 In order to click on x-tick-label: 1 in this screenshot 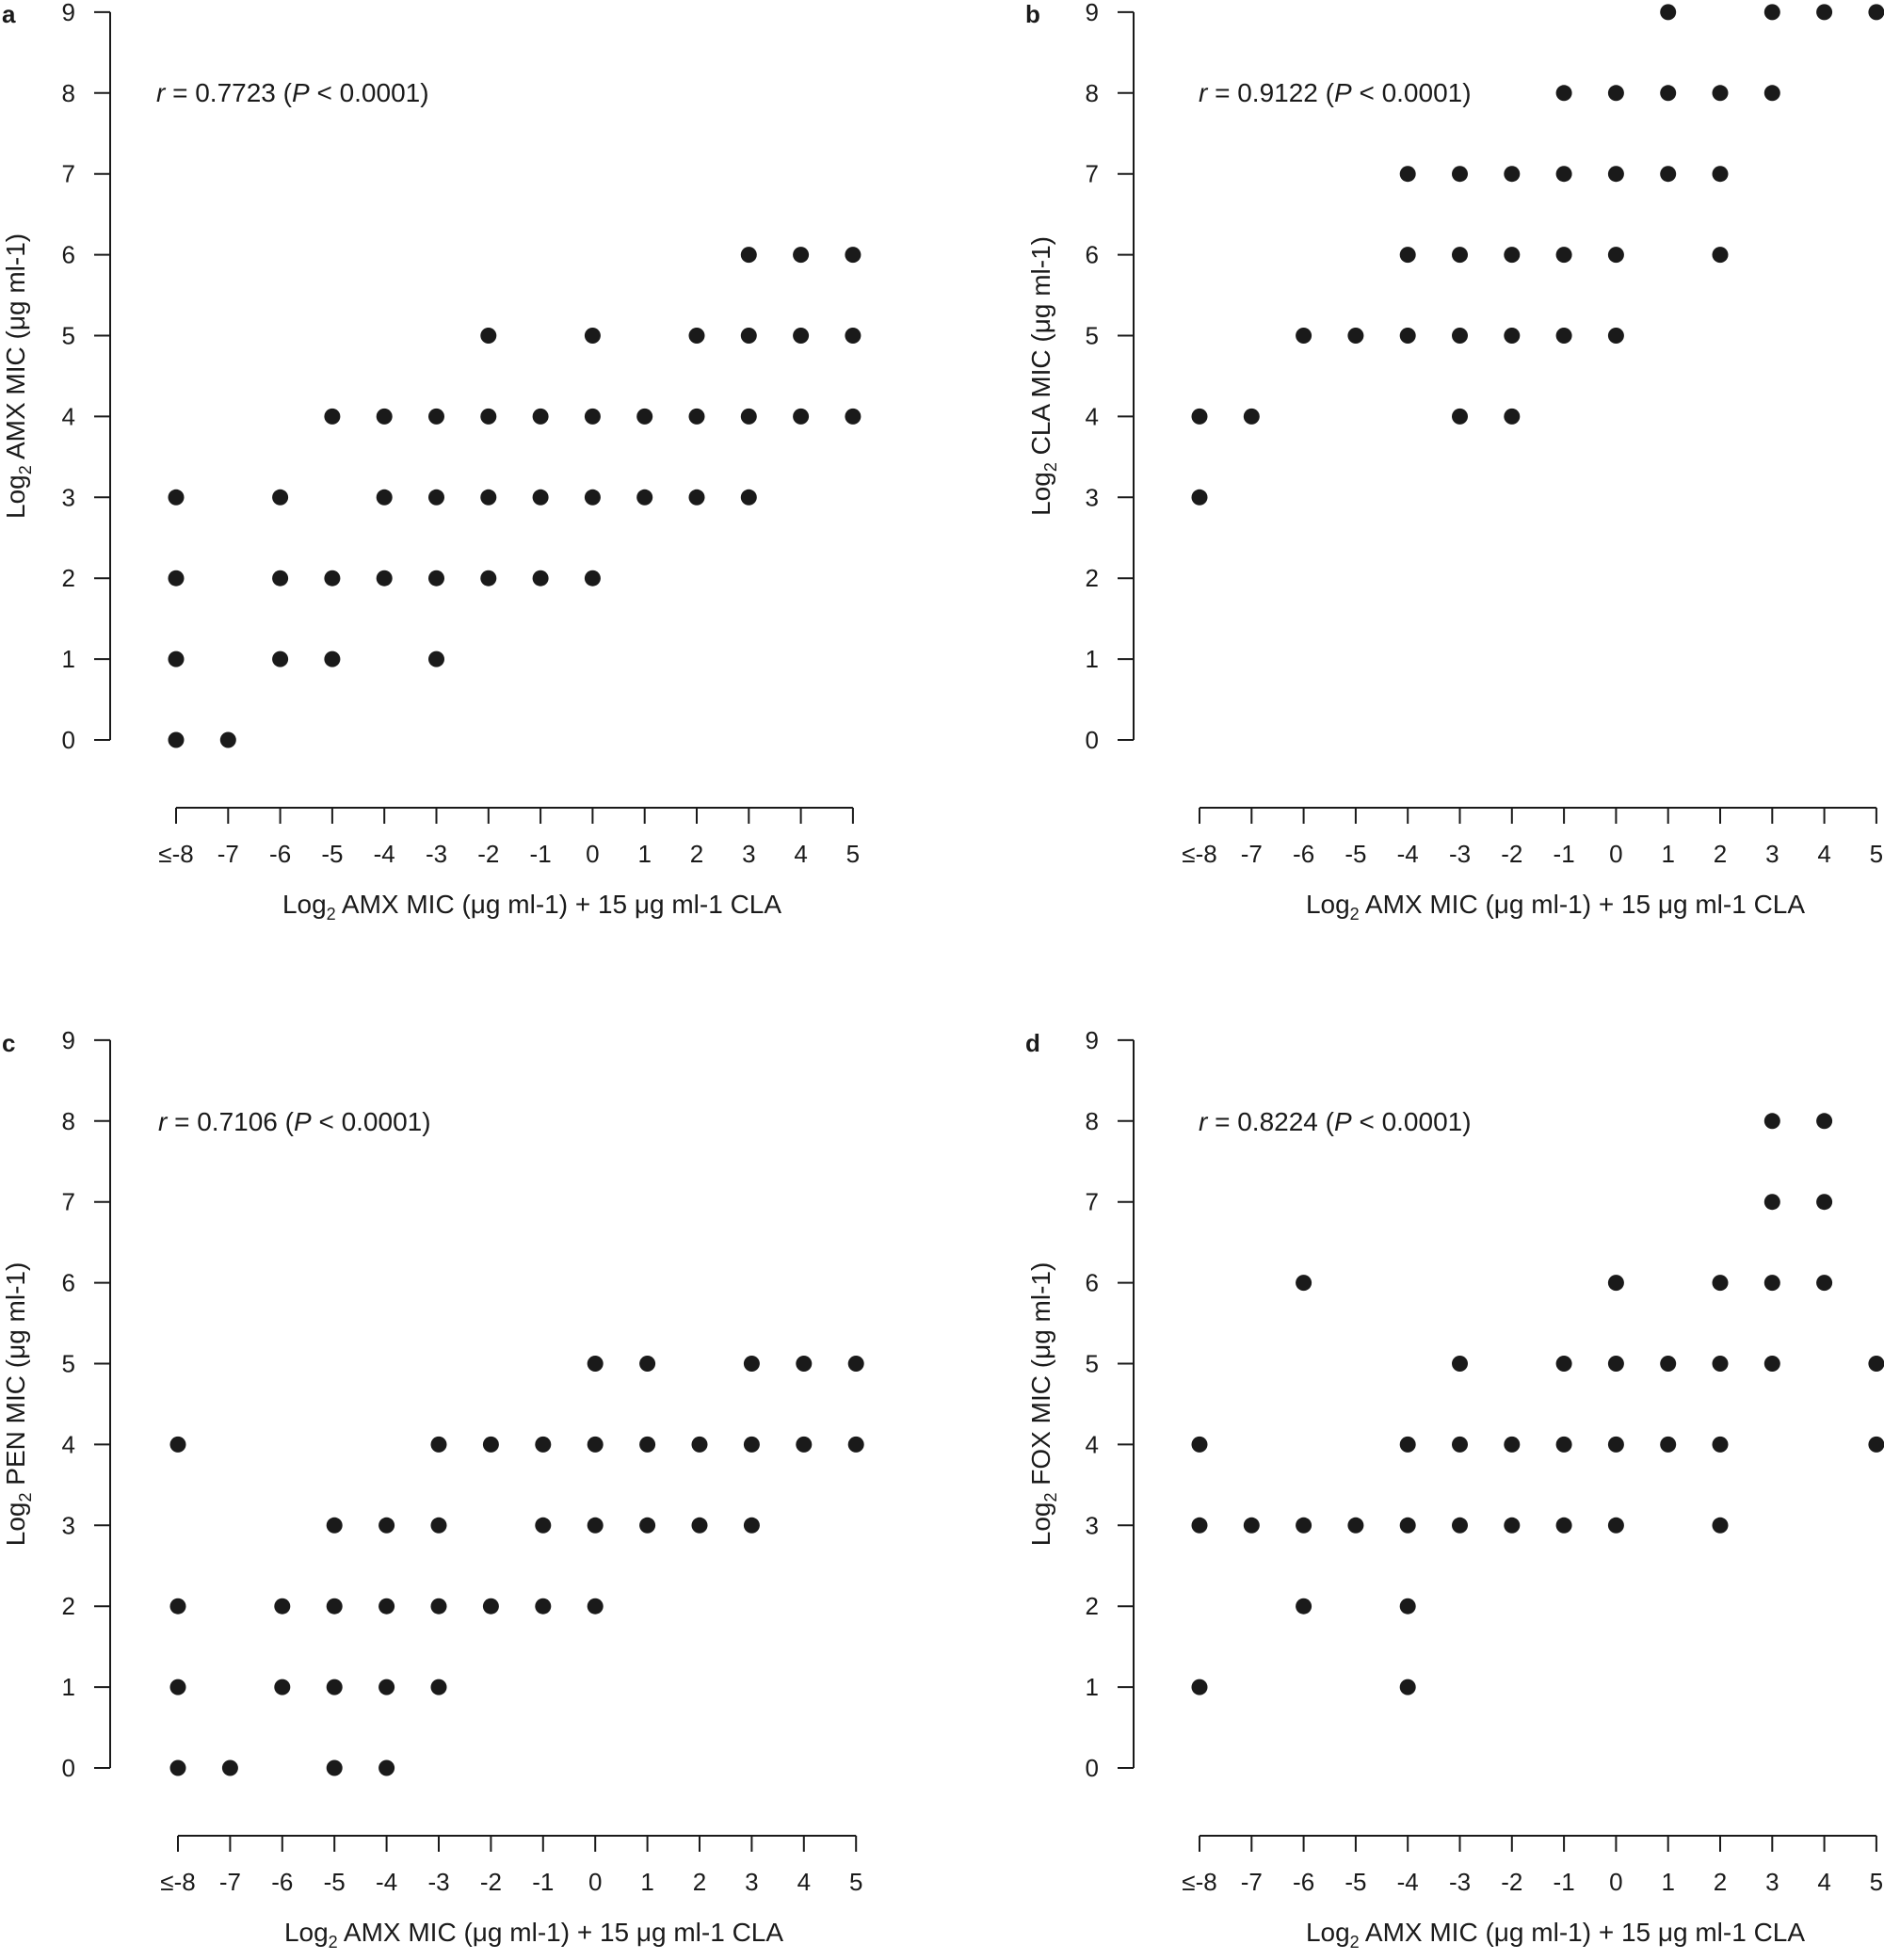, I will do `click(644, 854)`.